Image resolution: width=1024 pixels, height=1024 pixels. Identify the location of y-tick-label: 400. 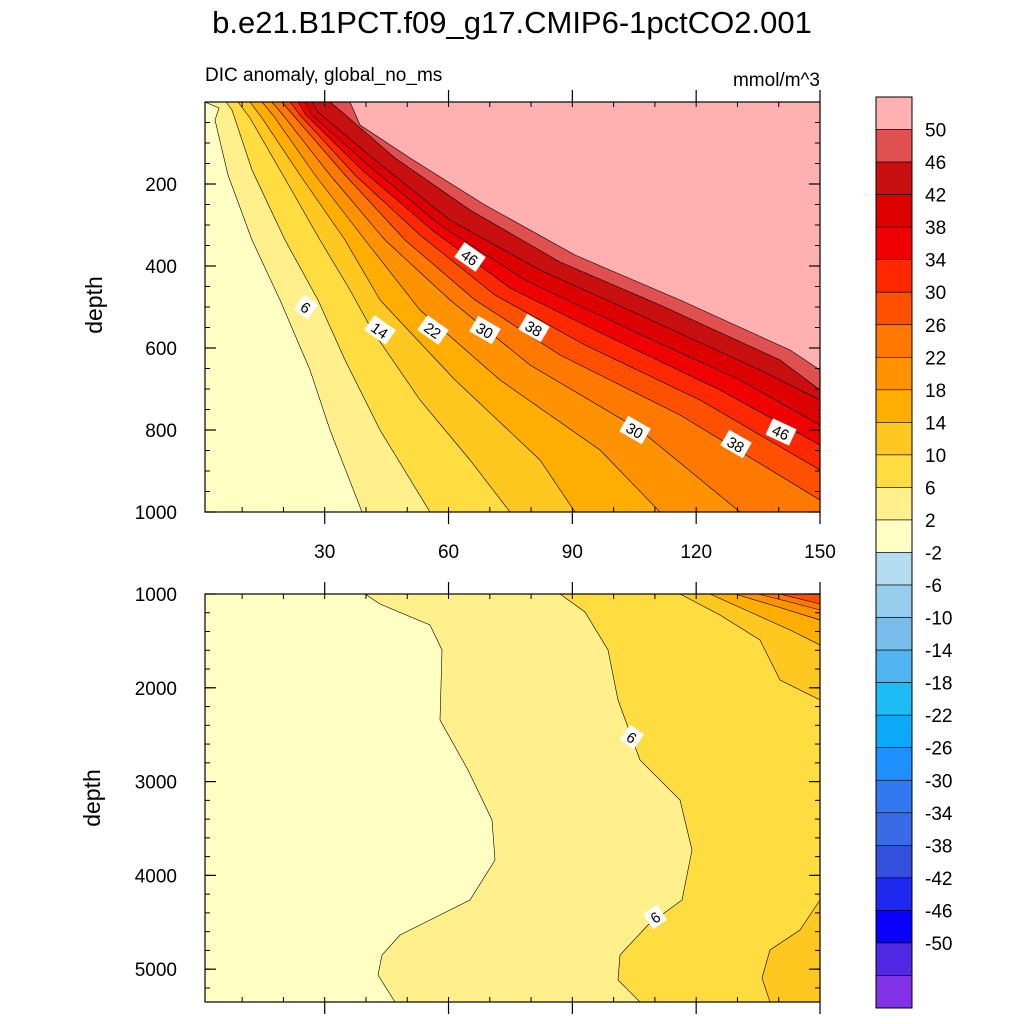
(161, 267).